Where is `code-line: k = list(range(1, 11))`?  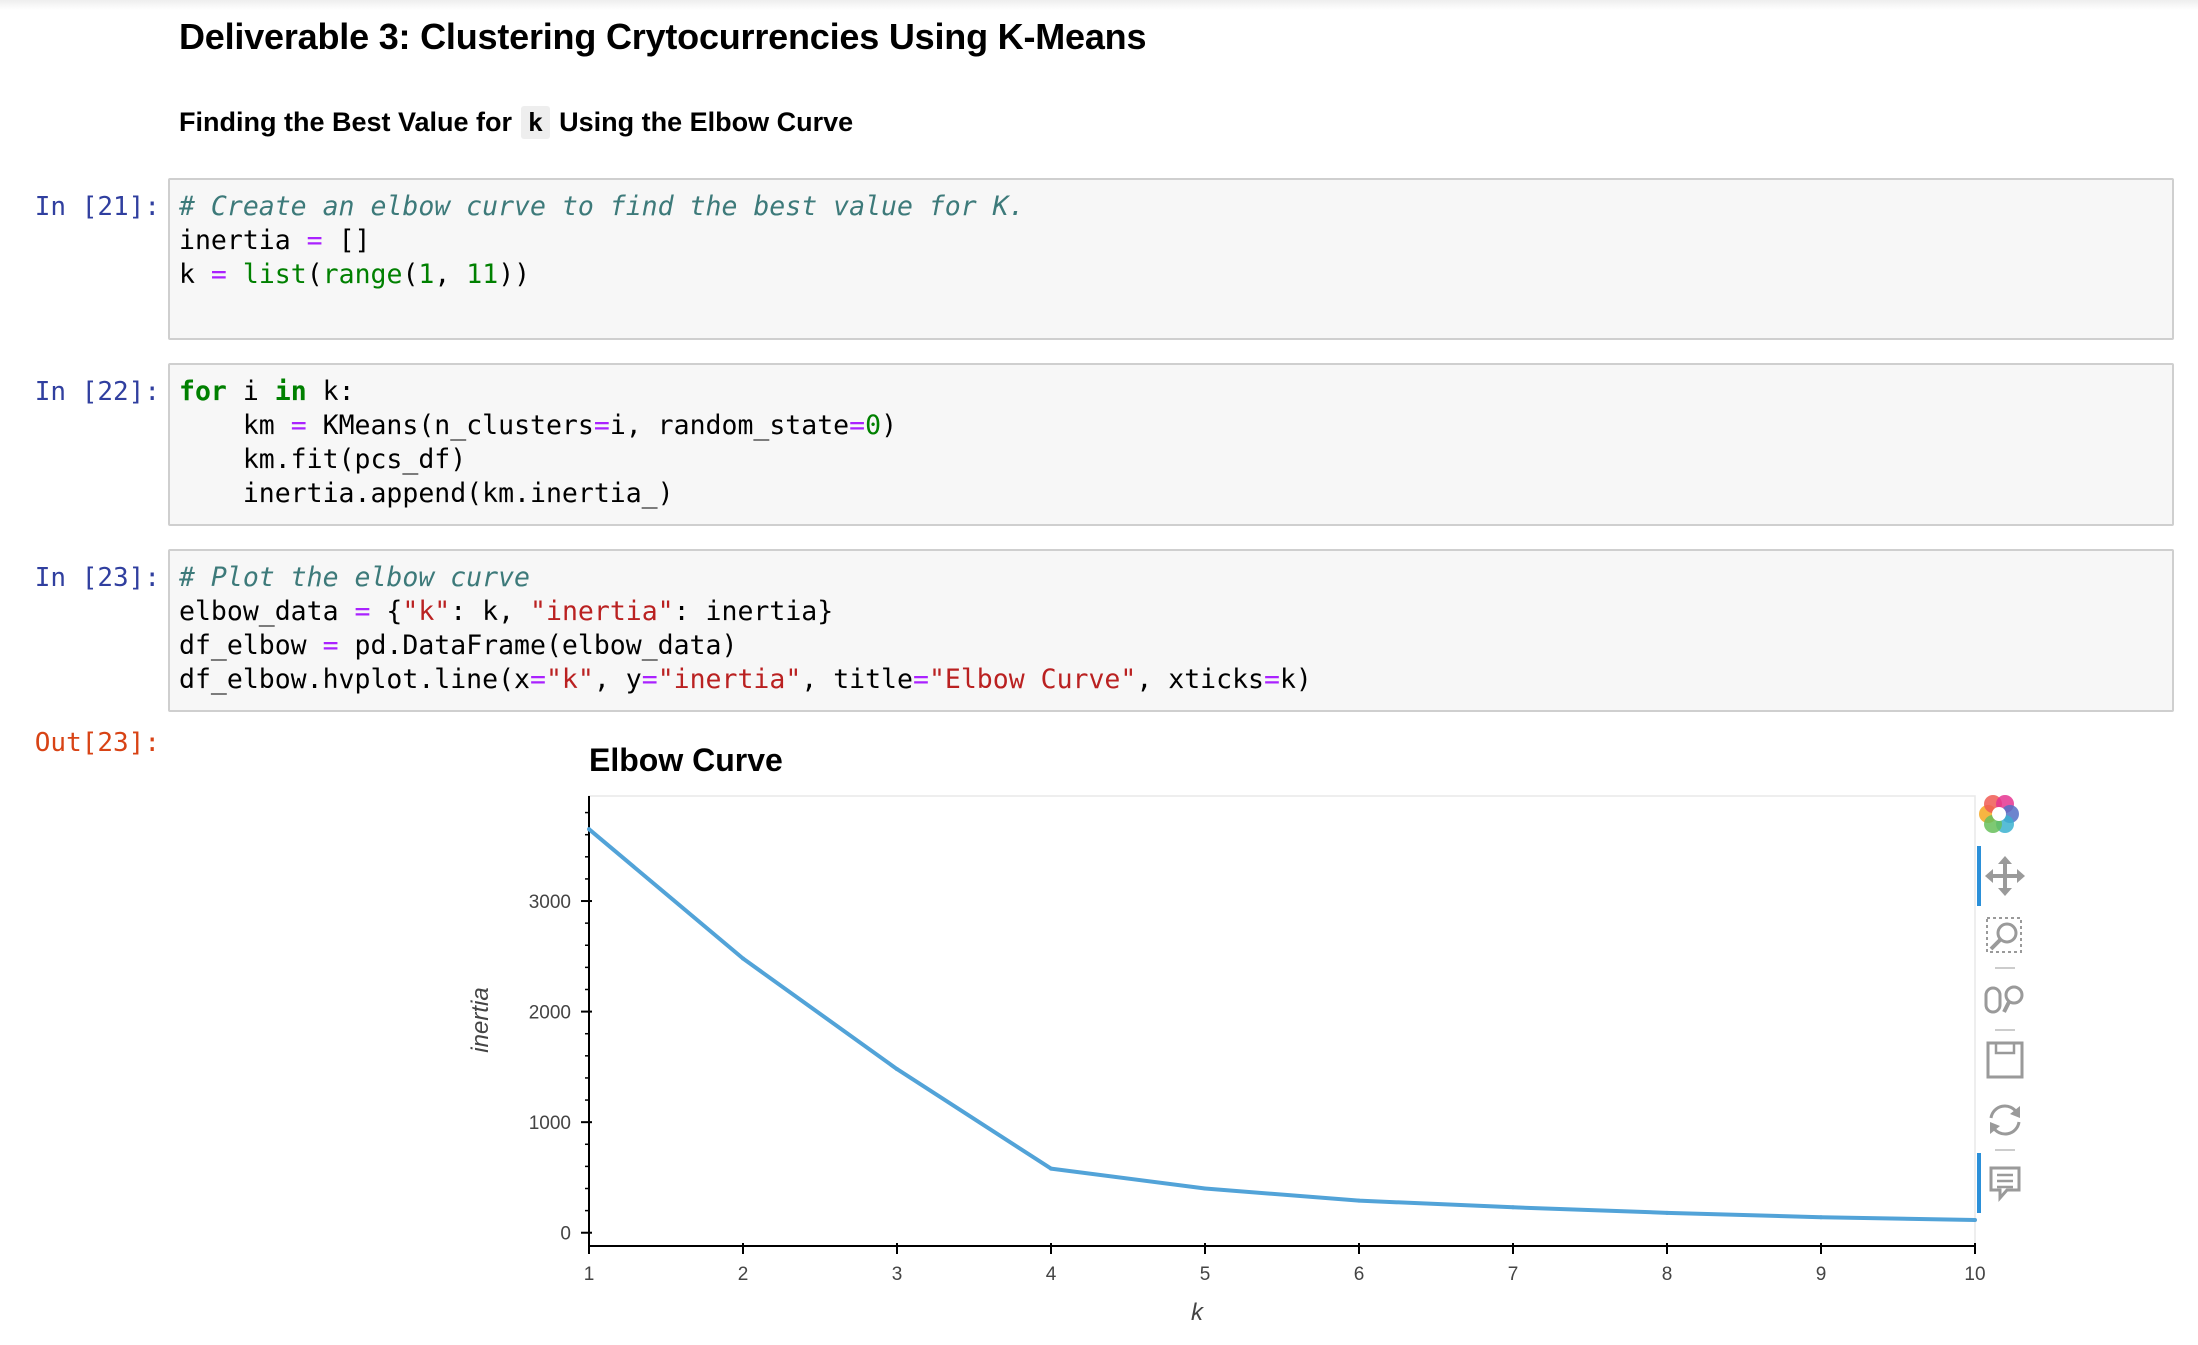 code-line: k = list(range(1, 11)) is located at coordinates (354, 274).